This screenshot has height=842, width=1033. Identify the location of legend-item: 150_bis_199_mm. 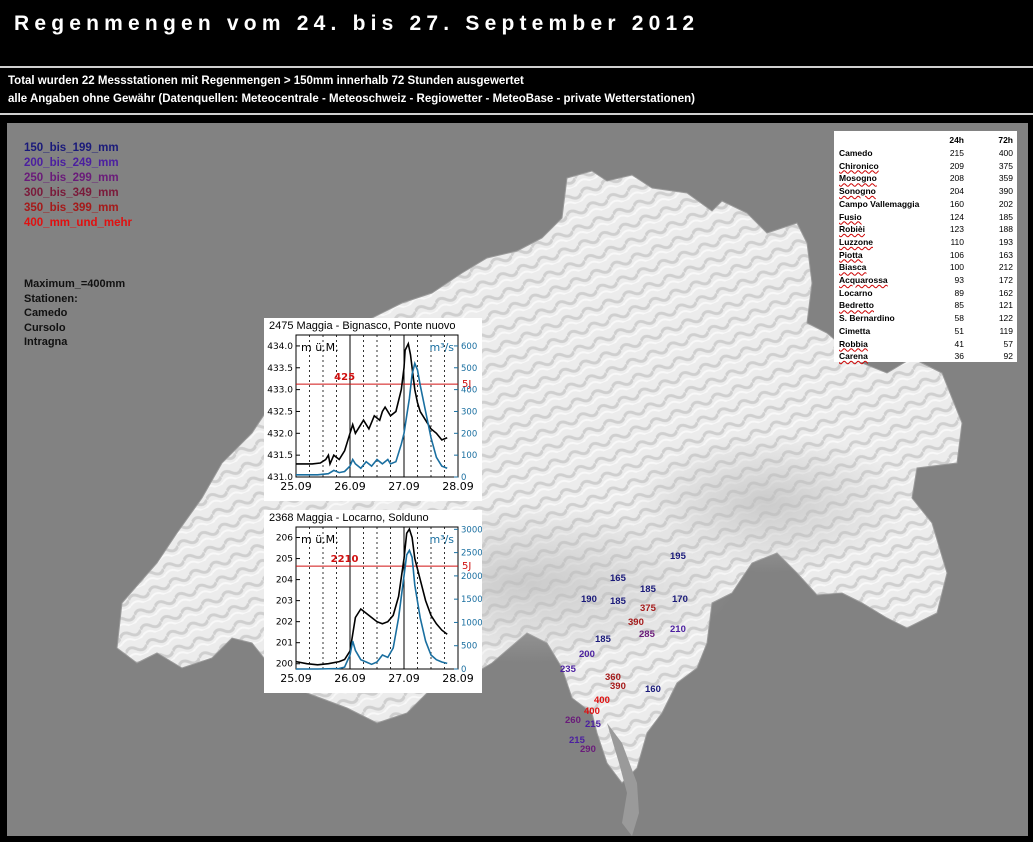
(71, 148).